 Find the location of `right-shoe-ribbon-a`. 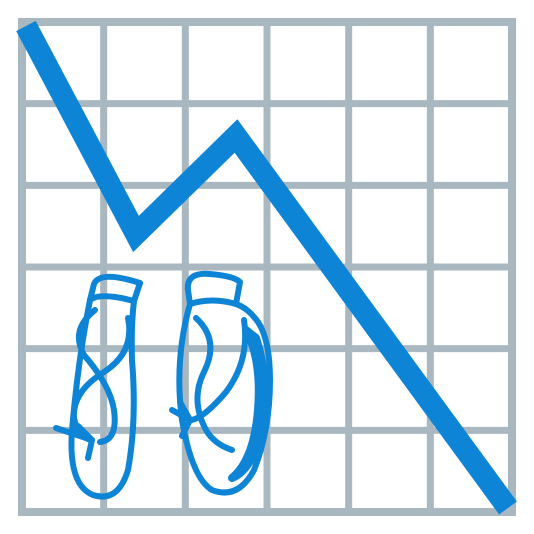

right-shoe-ribbon-a is located at coordinates (214, 384).